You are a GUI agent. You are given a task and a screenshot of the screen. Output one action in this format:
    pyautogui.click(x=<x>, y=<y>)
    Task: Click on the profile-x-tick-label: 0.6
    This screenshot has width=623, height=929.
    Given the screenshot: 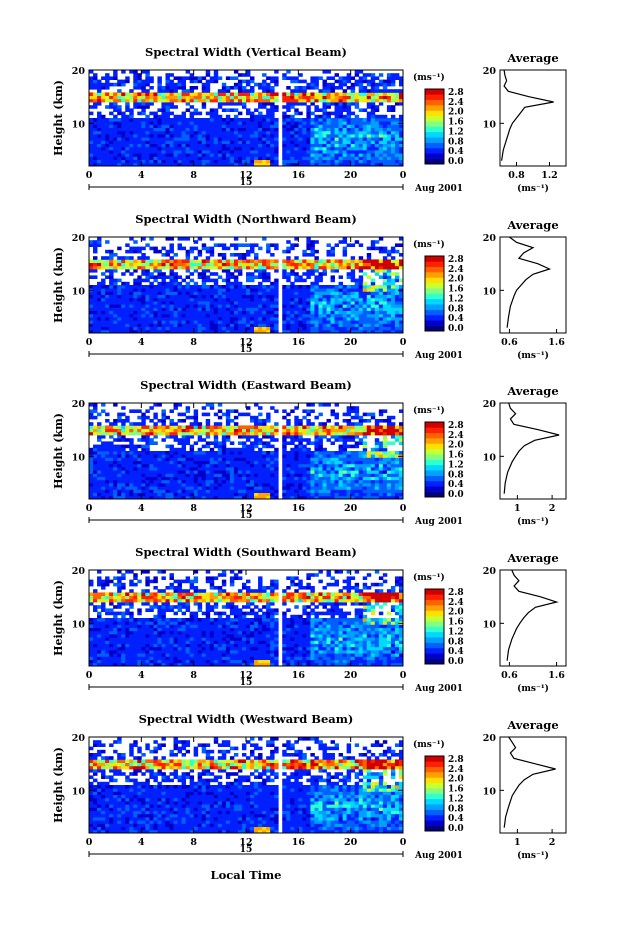 What is the action you would take?
    pyautogui.click(x=509, y=342)
    